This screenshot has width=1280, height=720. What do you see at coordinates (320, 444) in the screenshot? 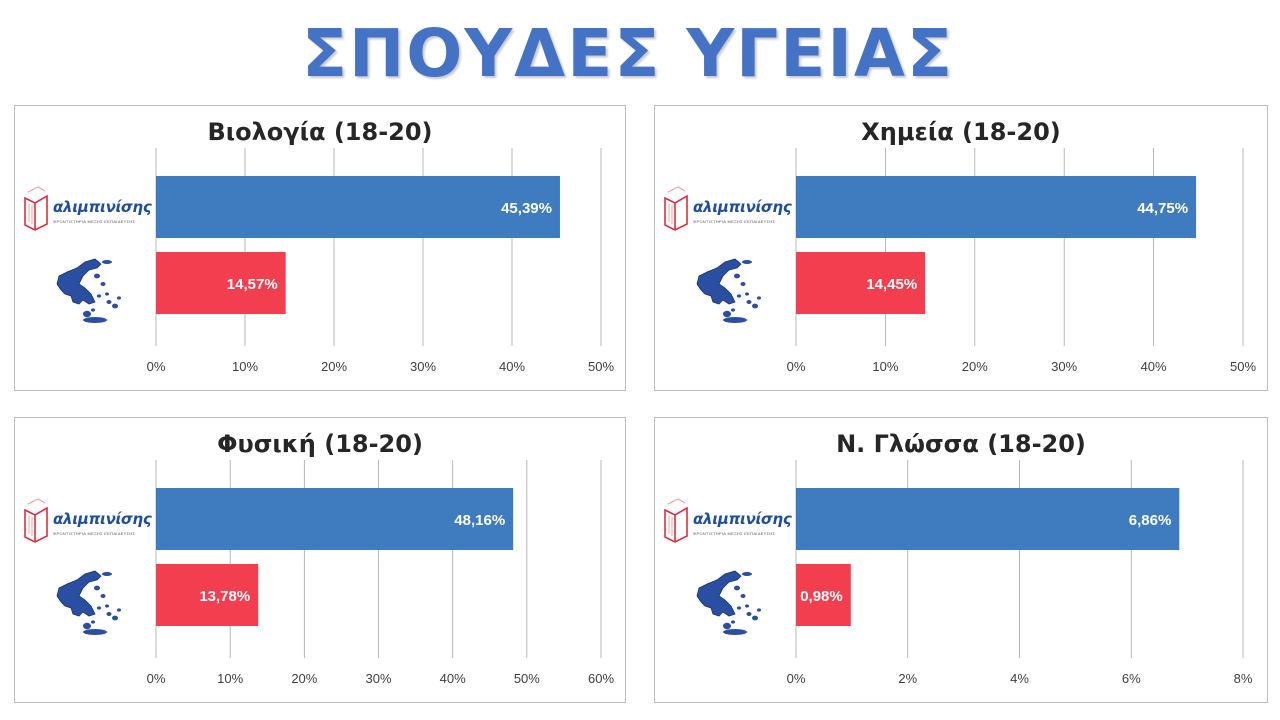
I see `chart-title: Φυσική (18-20)` at bounding box center [320, 444].